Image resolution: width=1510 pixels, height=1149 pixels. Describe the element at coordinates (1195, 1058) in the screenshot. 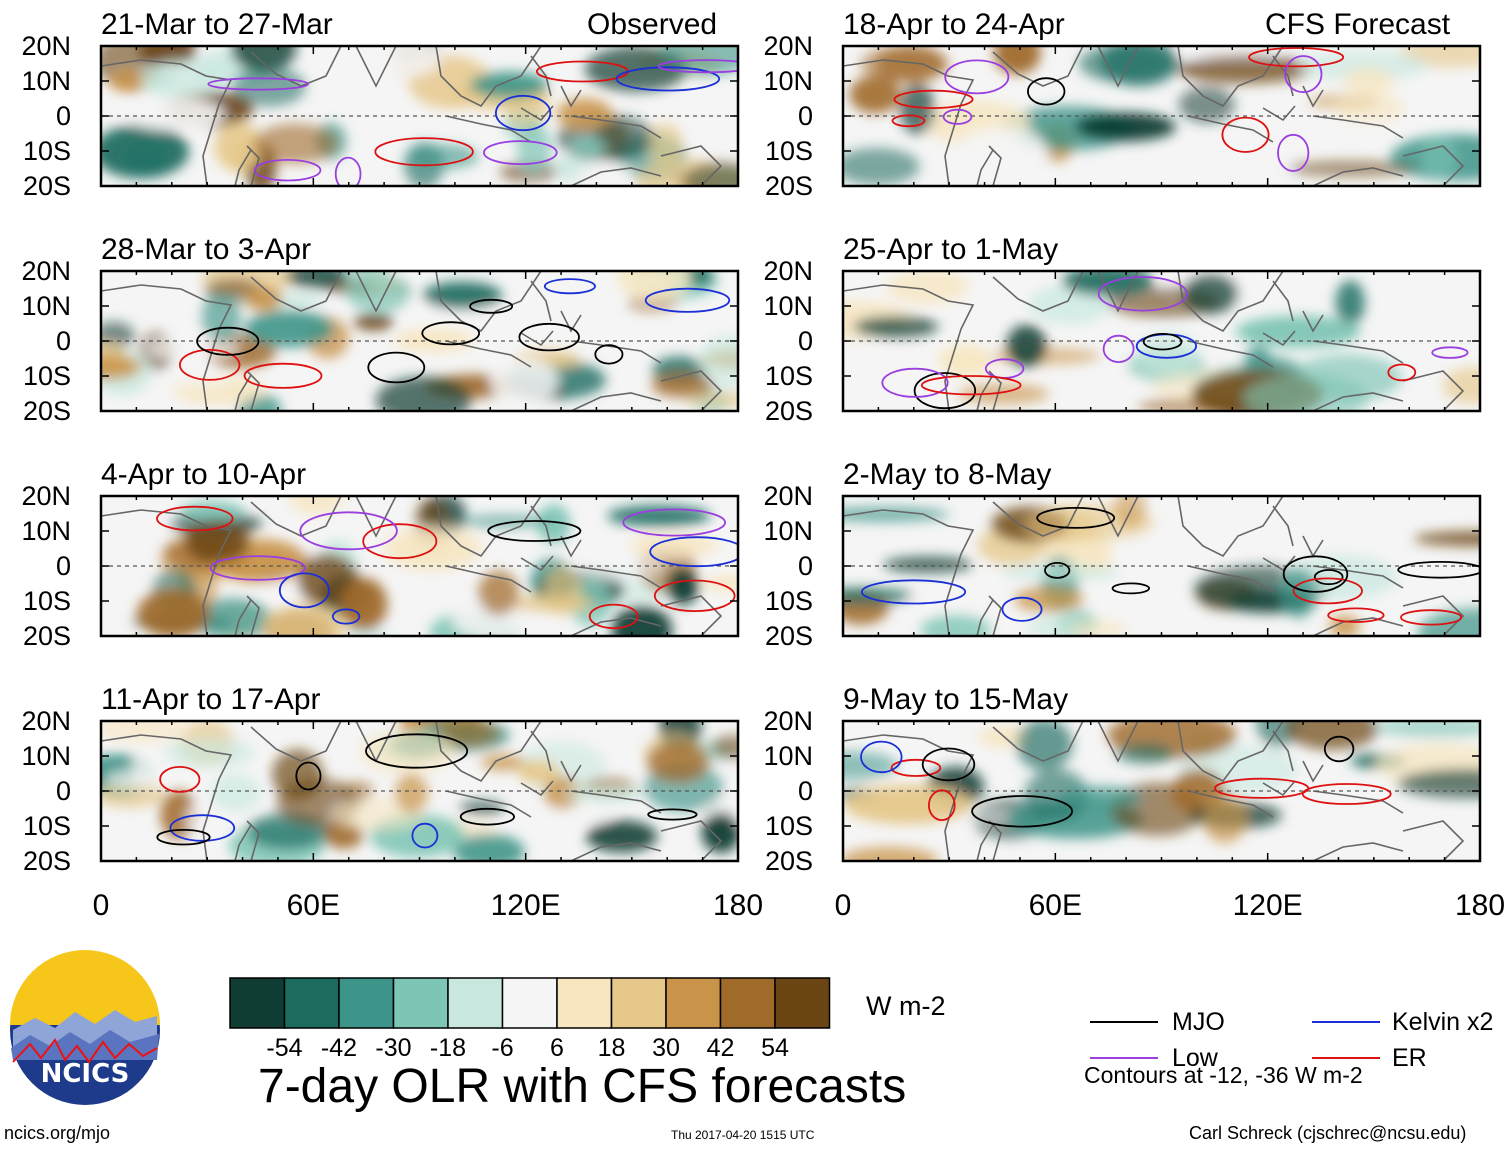

I see `legend-label-3: Low` at that location.